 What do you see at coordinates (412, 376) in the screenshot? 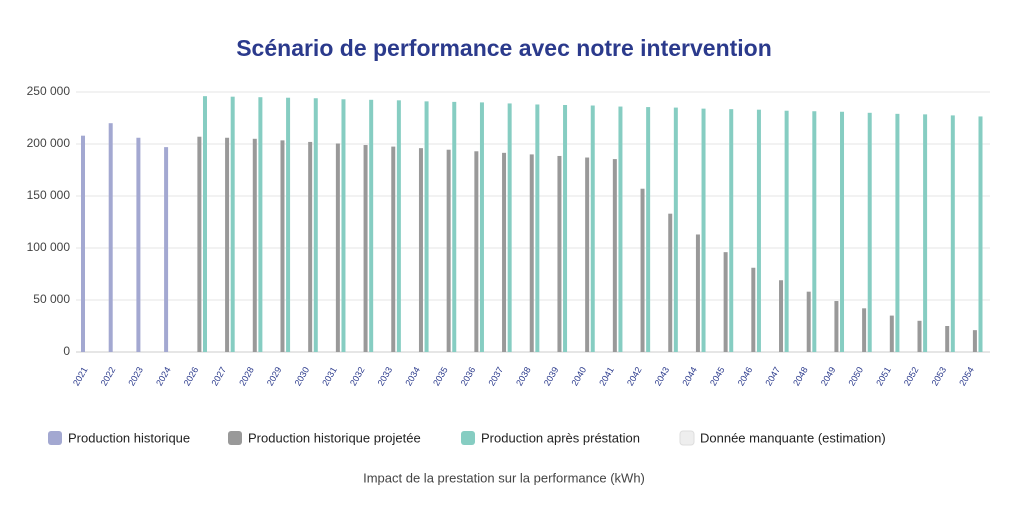
I see `x-tick-label: 2034` at bounding box center [412, 376].